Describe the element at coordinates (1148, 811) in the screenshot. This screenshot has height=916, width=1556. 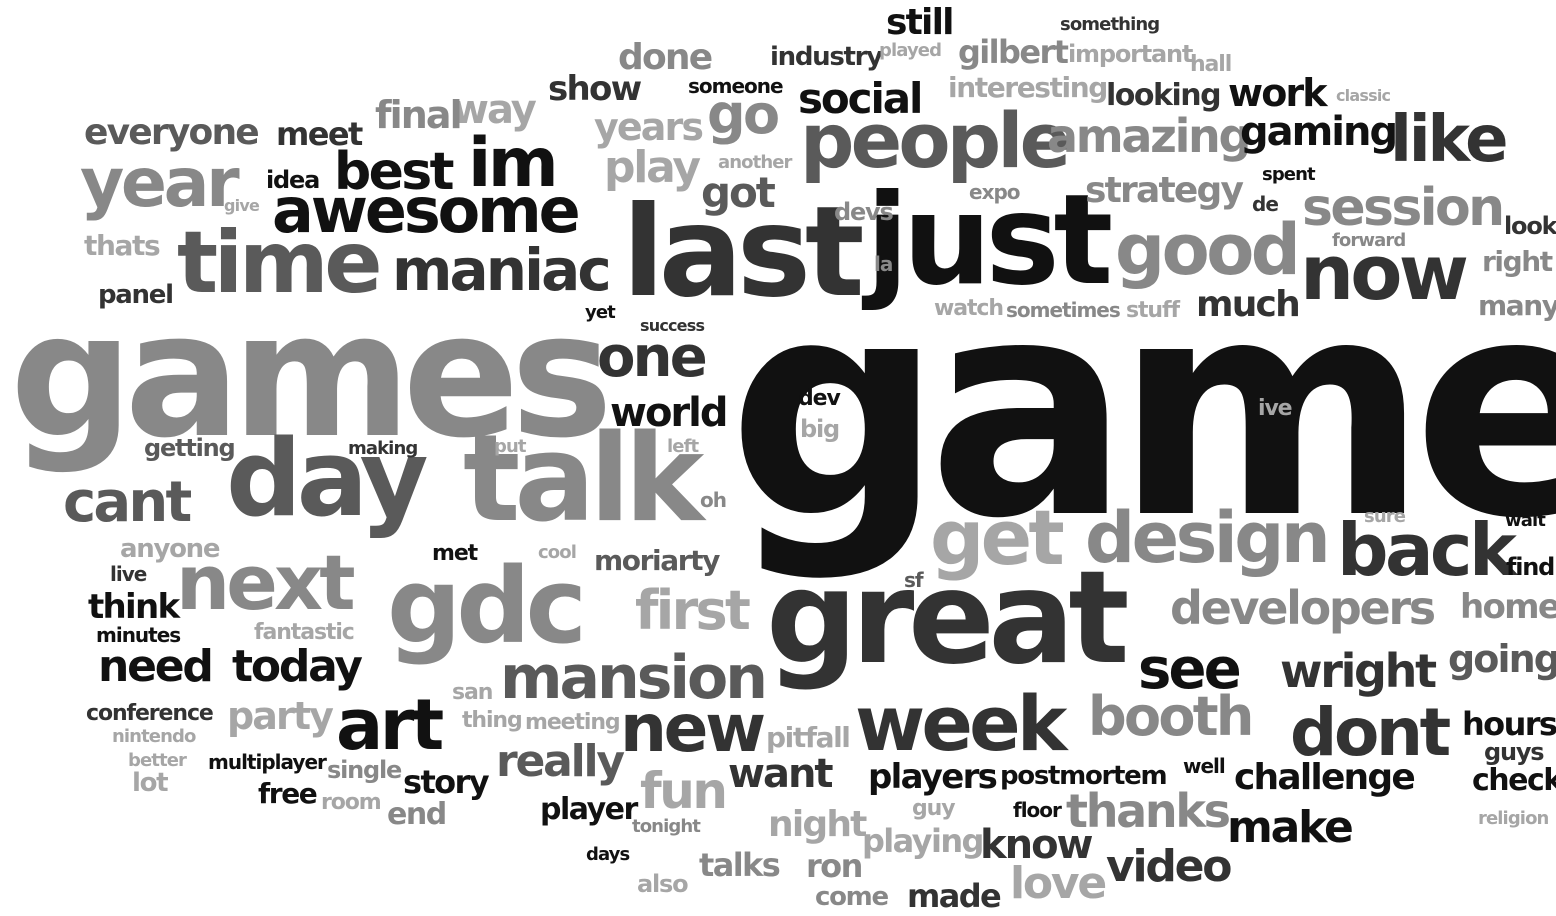
I see `word-thanks: thanks` at that location.